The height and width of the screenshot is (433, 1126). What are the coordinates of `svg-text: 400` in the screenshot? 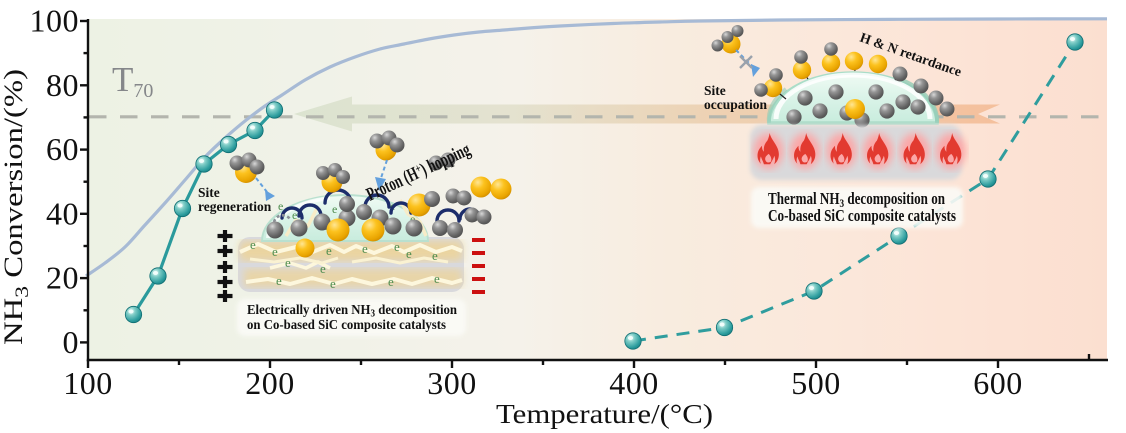 It's located at (634, 383).